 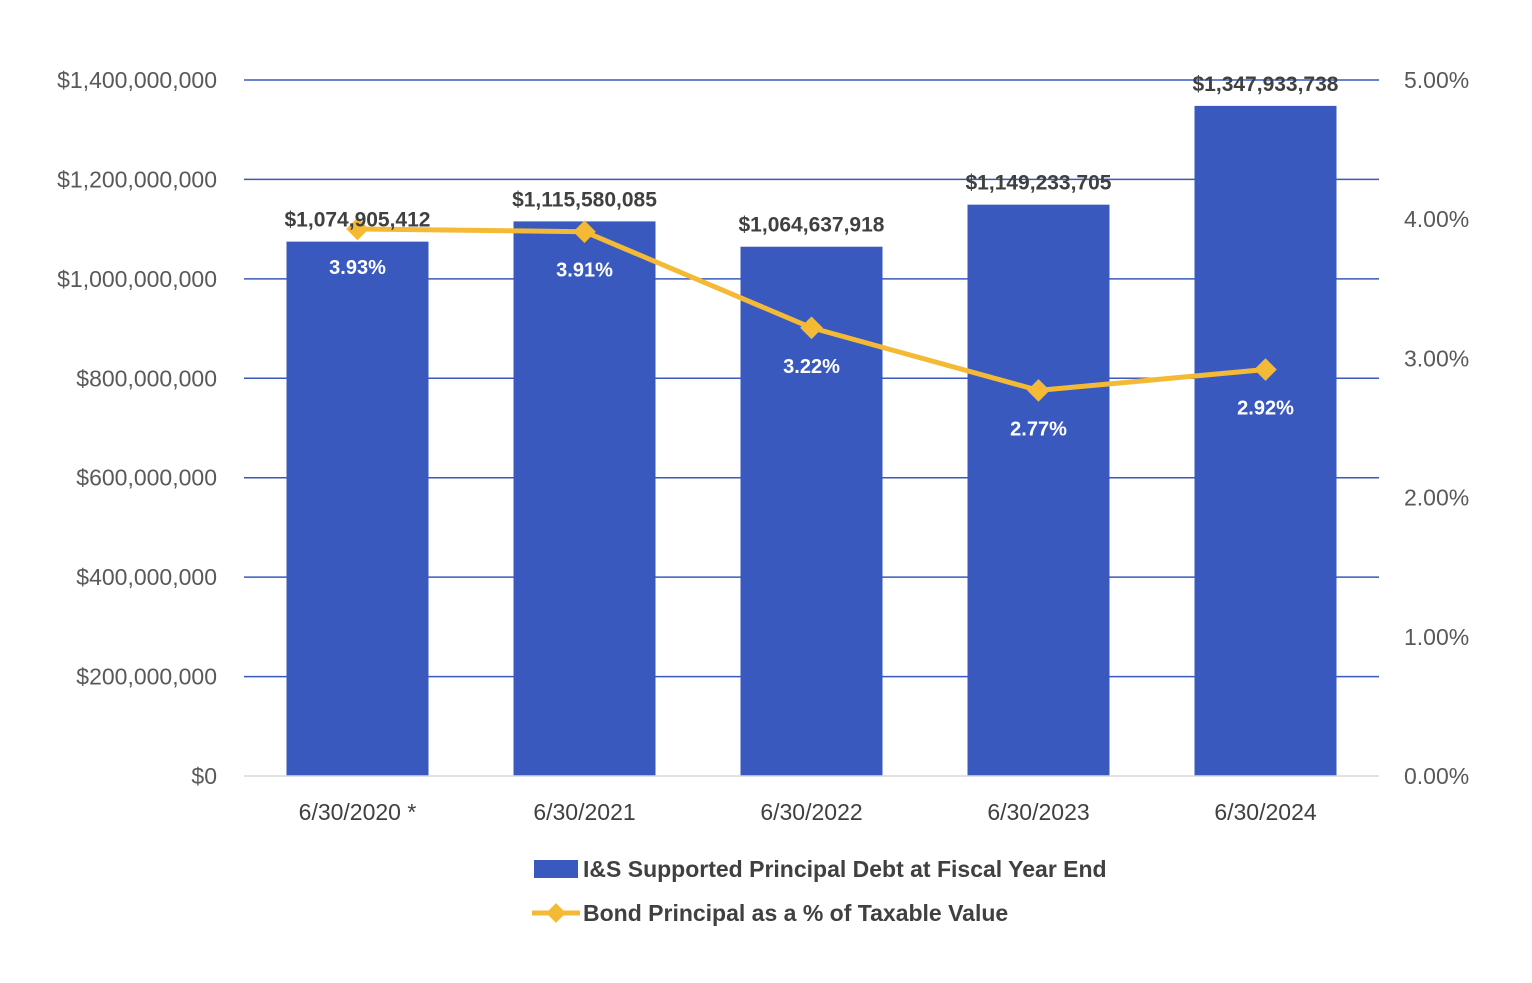 What do you see at coordinates (556, 913) in the screenshot?
I see `legend-line-marker` at bounding box center [556, 913].